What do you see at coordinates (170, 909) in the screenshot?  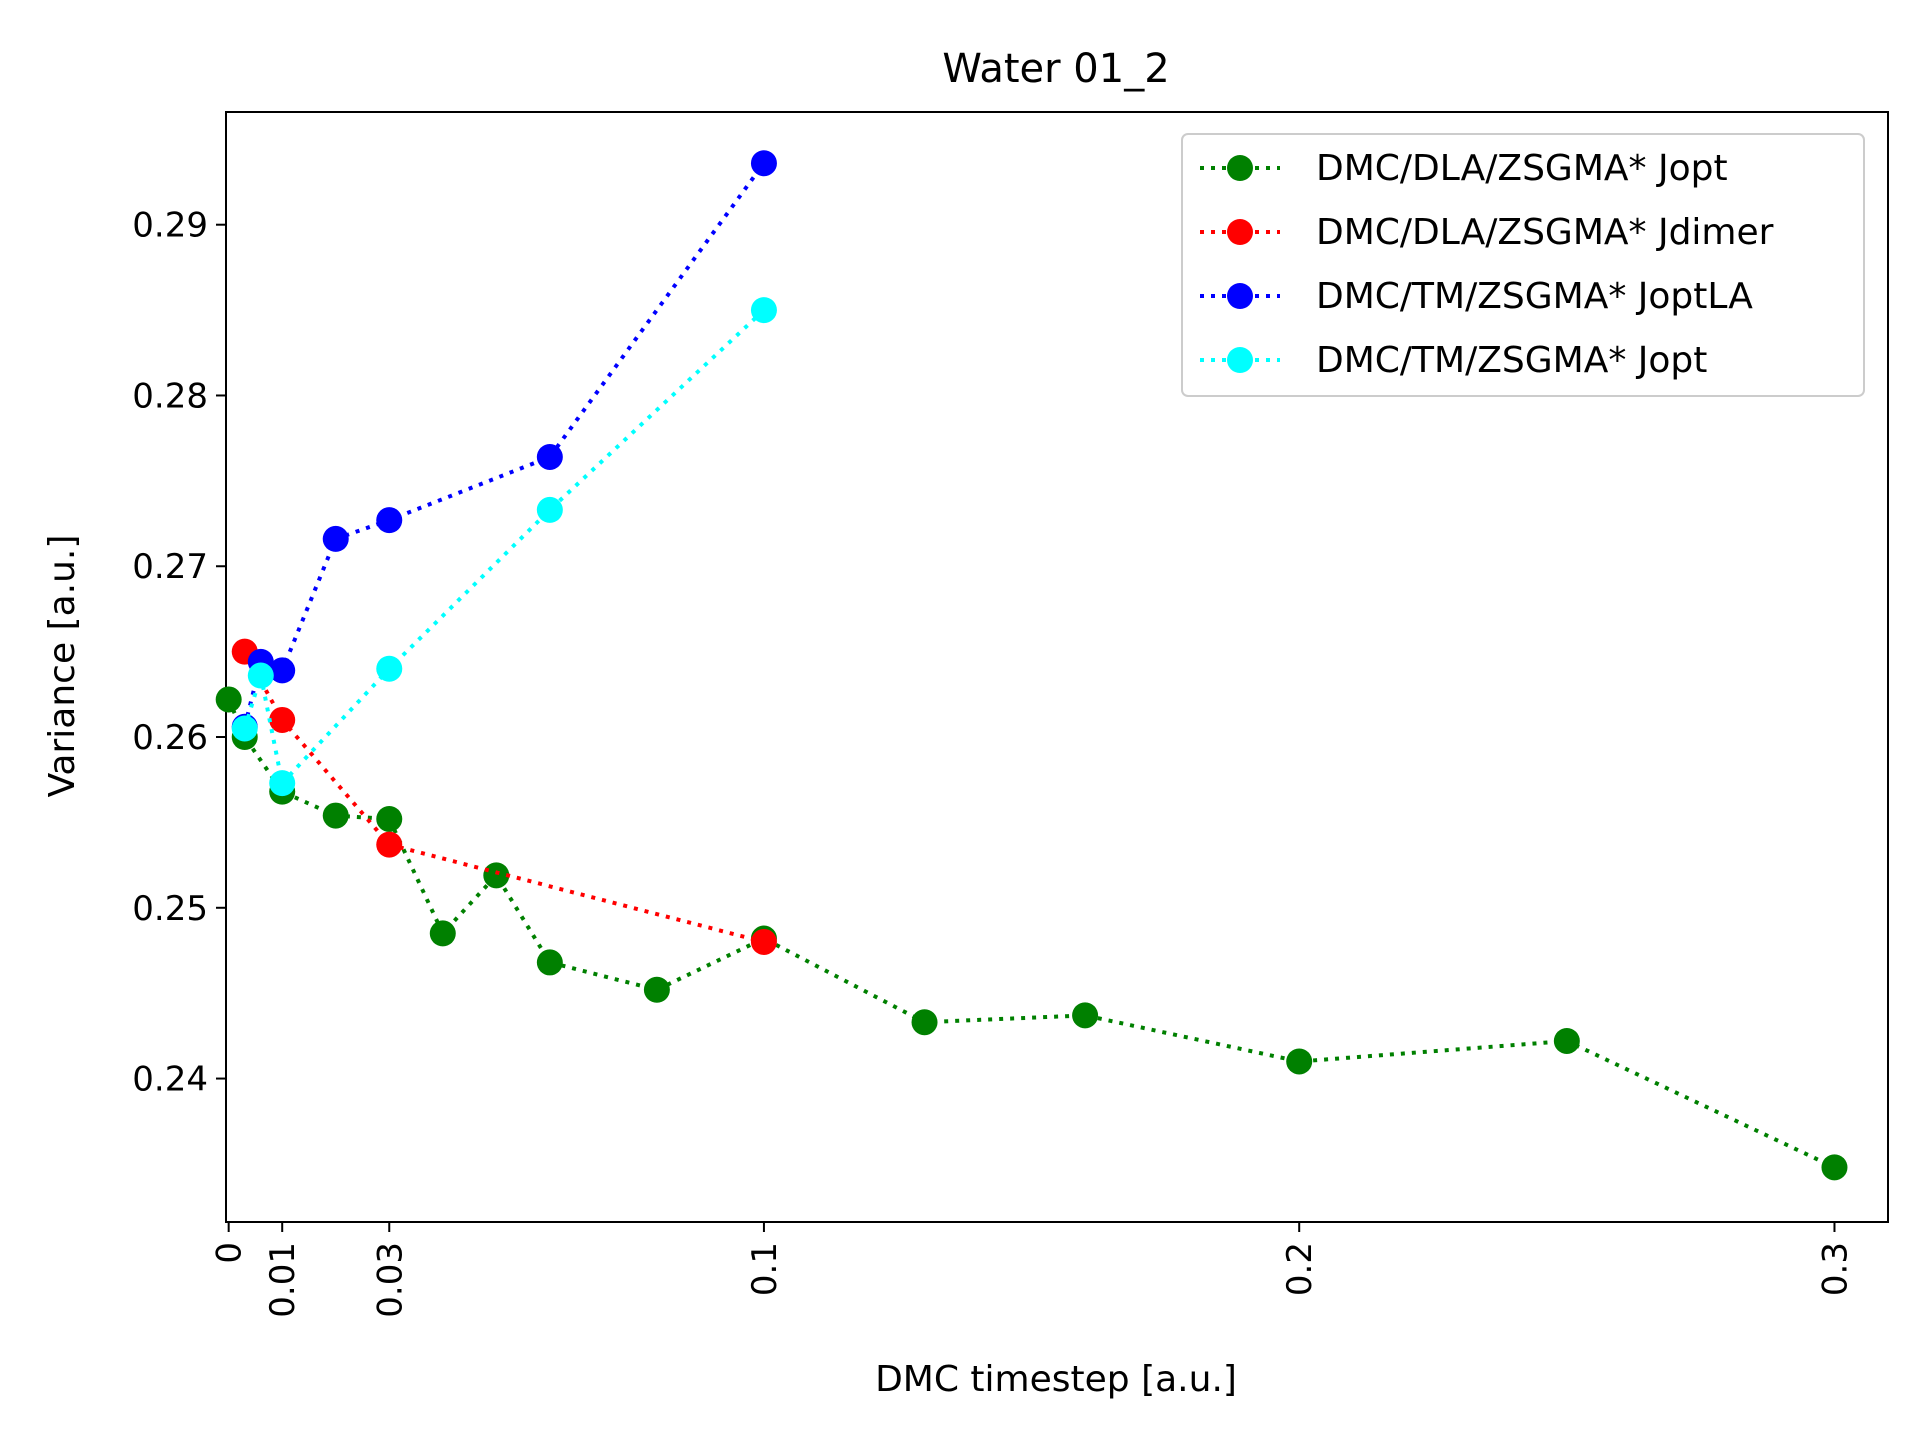 I see `y-tick-label: 0.25` at bounding box center [170, 909].